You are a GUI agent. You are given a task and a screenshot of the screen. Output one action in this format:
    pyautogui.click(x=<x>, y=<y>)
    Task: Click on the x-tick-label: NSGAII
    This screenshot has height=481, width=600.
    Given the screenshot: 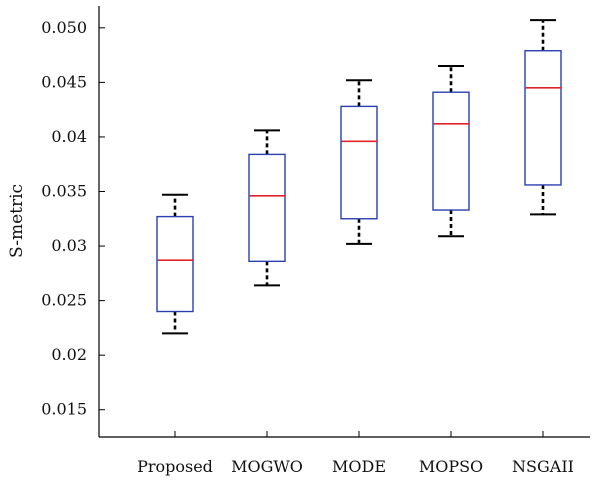 What is the action you would take?
    pyautogui.click(x=543, y=466)
    